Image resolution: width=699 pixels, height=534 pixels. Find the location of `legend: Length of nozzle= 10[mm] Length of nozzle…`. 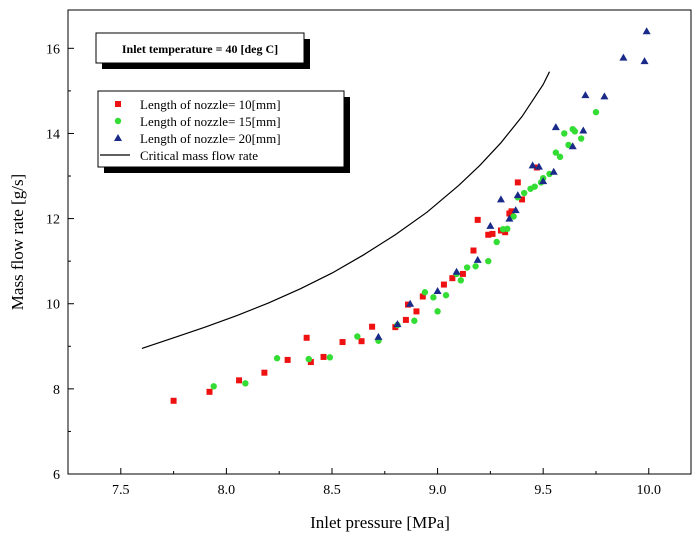

legend: Length of nozzle= 10[mm] Length of nozzle… is located at coordinates (223, 131).